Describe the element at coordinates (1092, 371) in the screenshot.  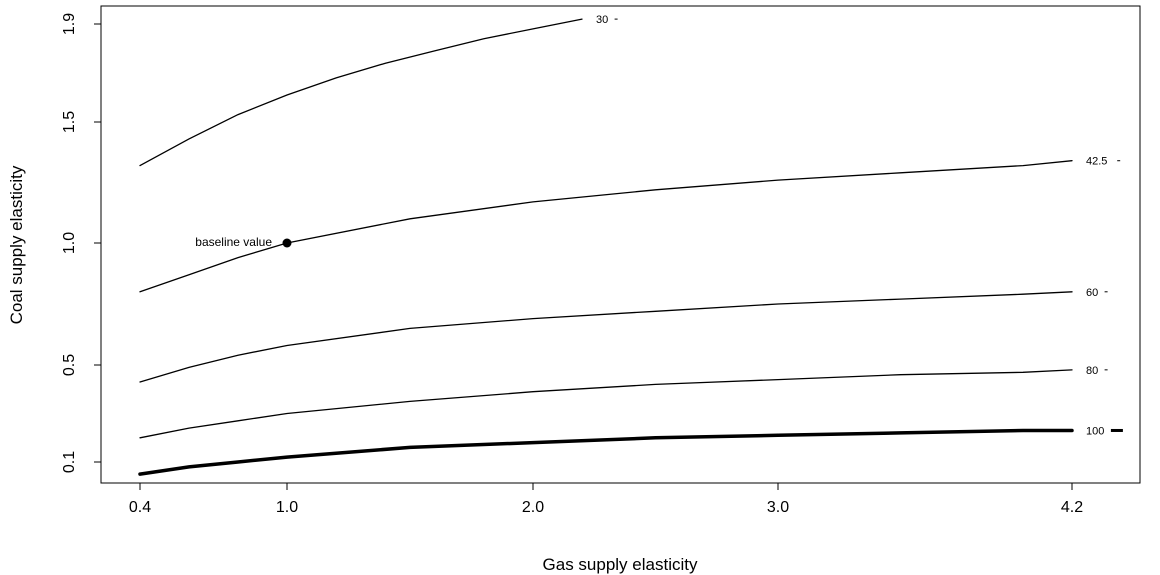
I see `contour-label-80: 80` at that location.